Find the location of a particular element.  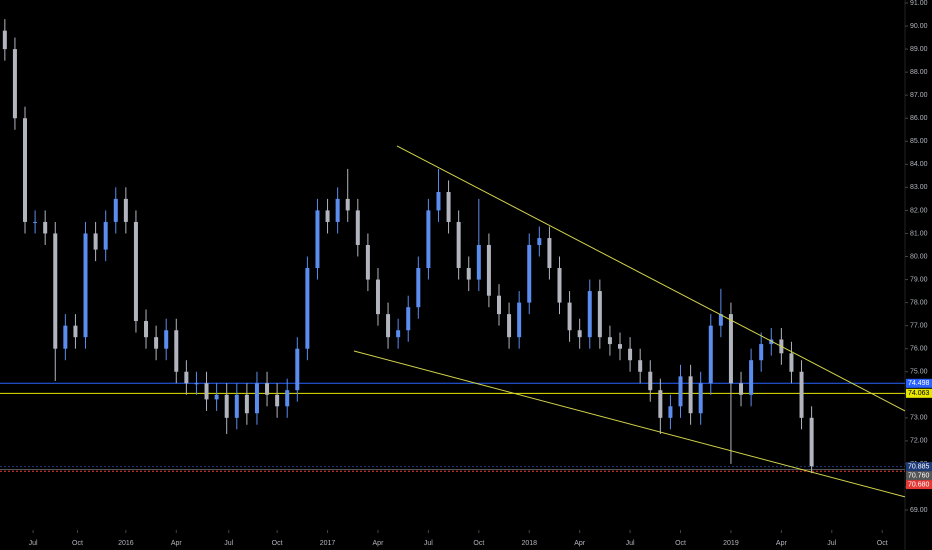

x-tick-label: 2017 is located at coordinates (328, 543).